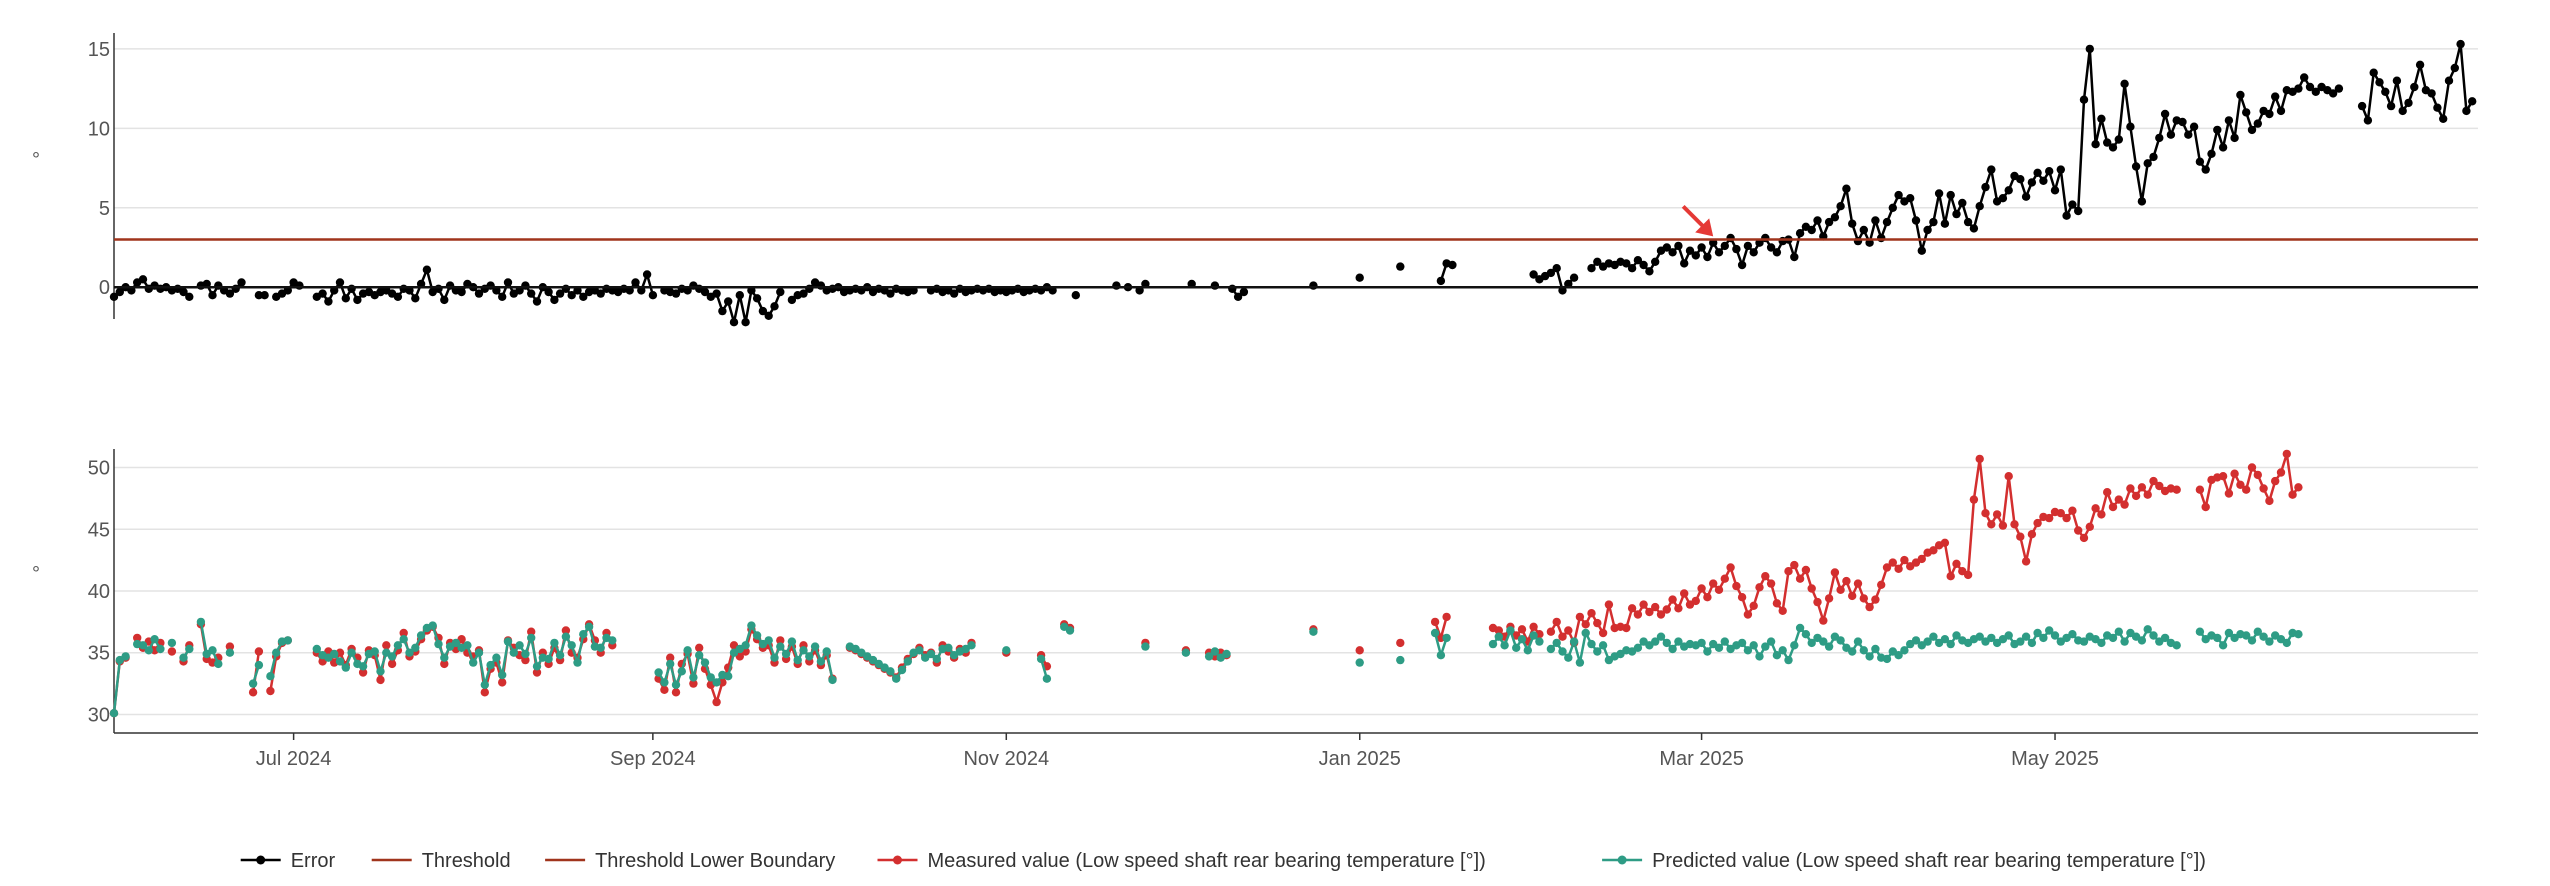  I want to click on y-tick-label: 50, so click(99, 469).